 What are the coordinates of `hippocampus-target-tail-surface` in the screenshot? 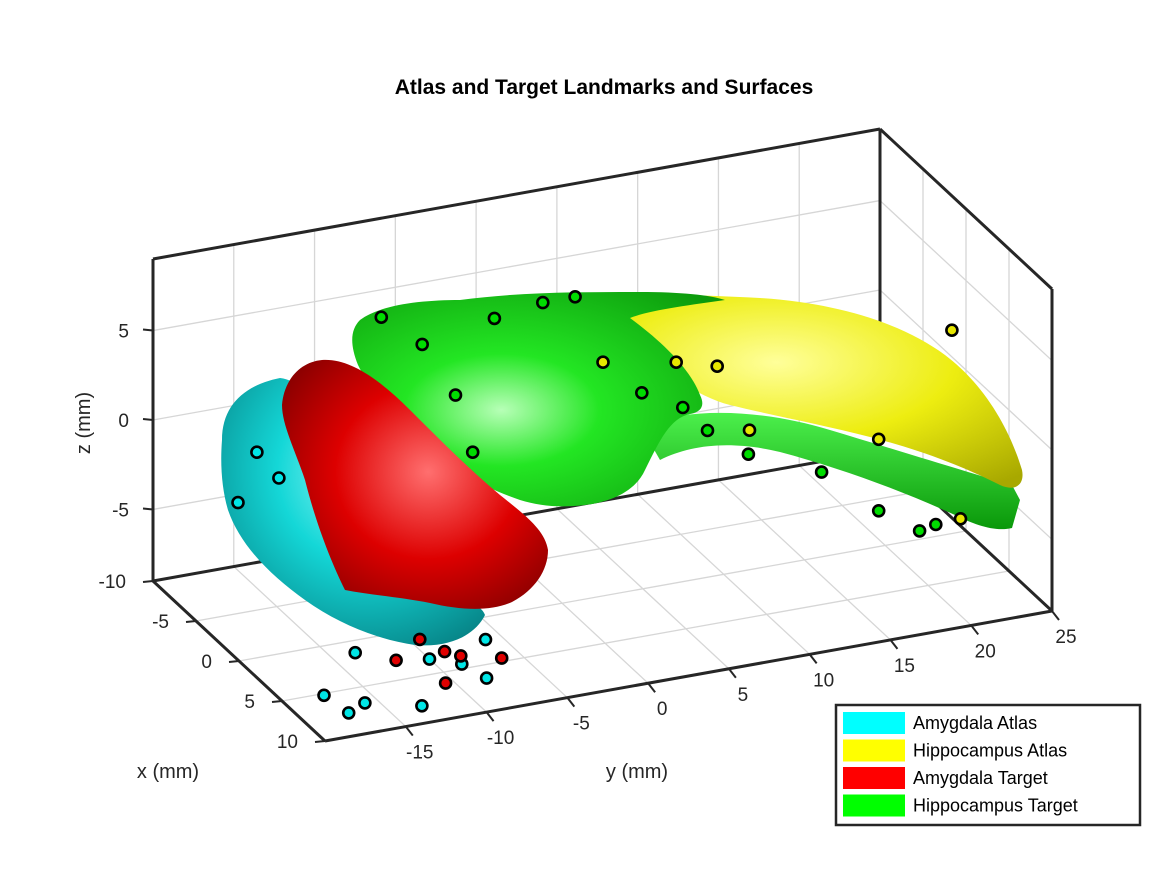 It's located at (830, 471).